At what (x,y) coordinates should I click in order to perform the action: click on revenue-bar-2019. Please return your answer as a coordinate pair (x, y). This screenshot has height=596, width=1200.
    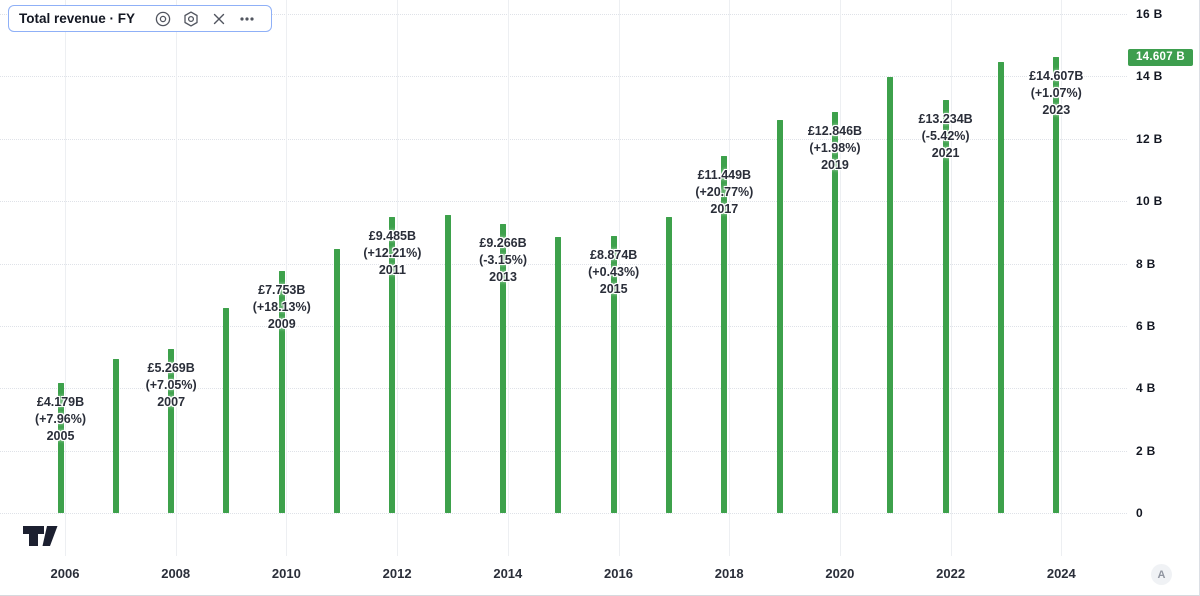
    Looking at the image, I should click on (834, 312).